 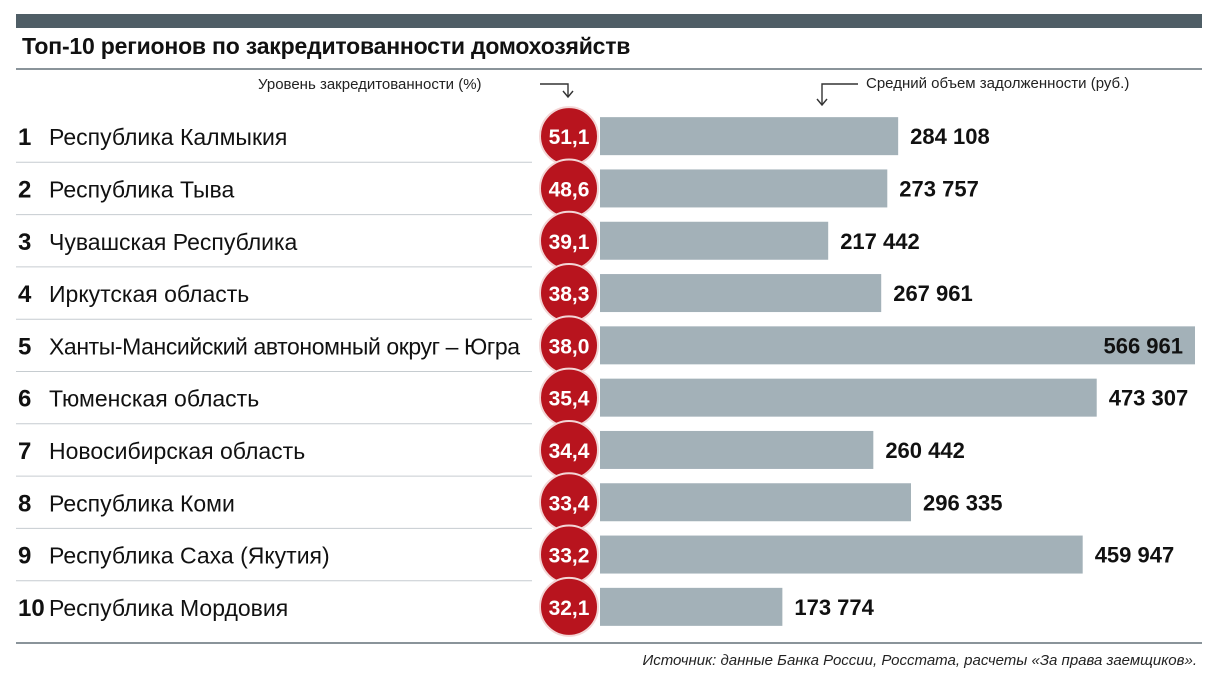 I want to click on percent-value-label: 32,1, so click(x=569, y=608).